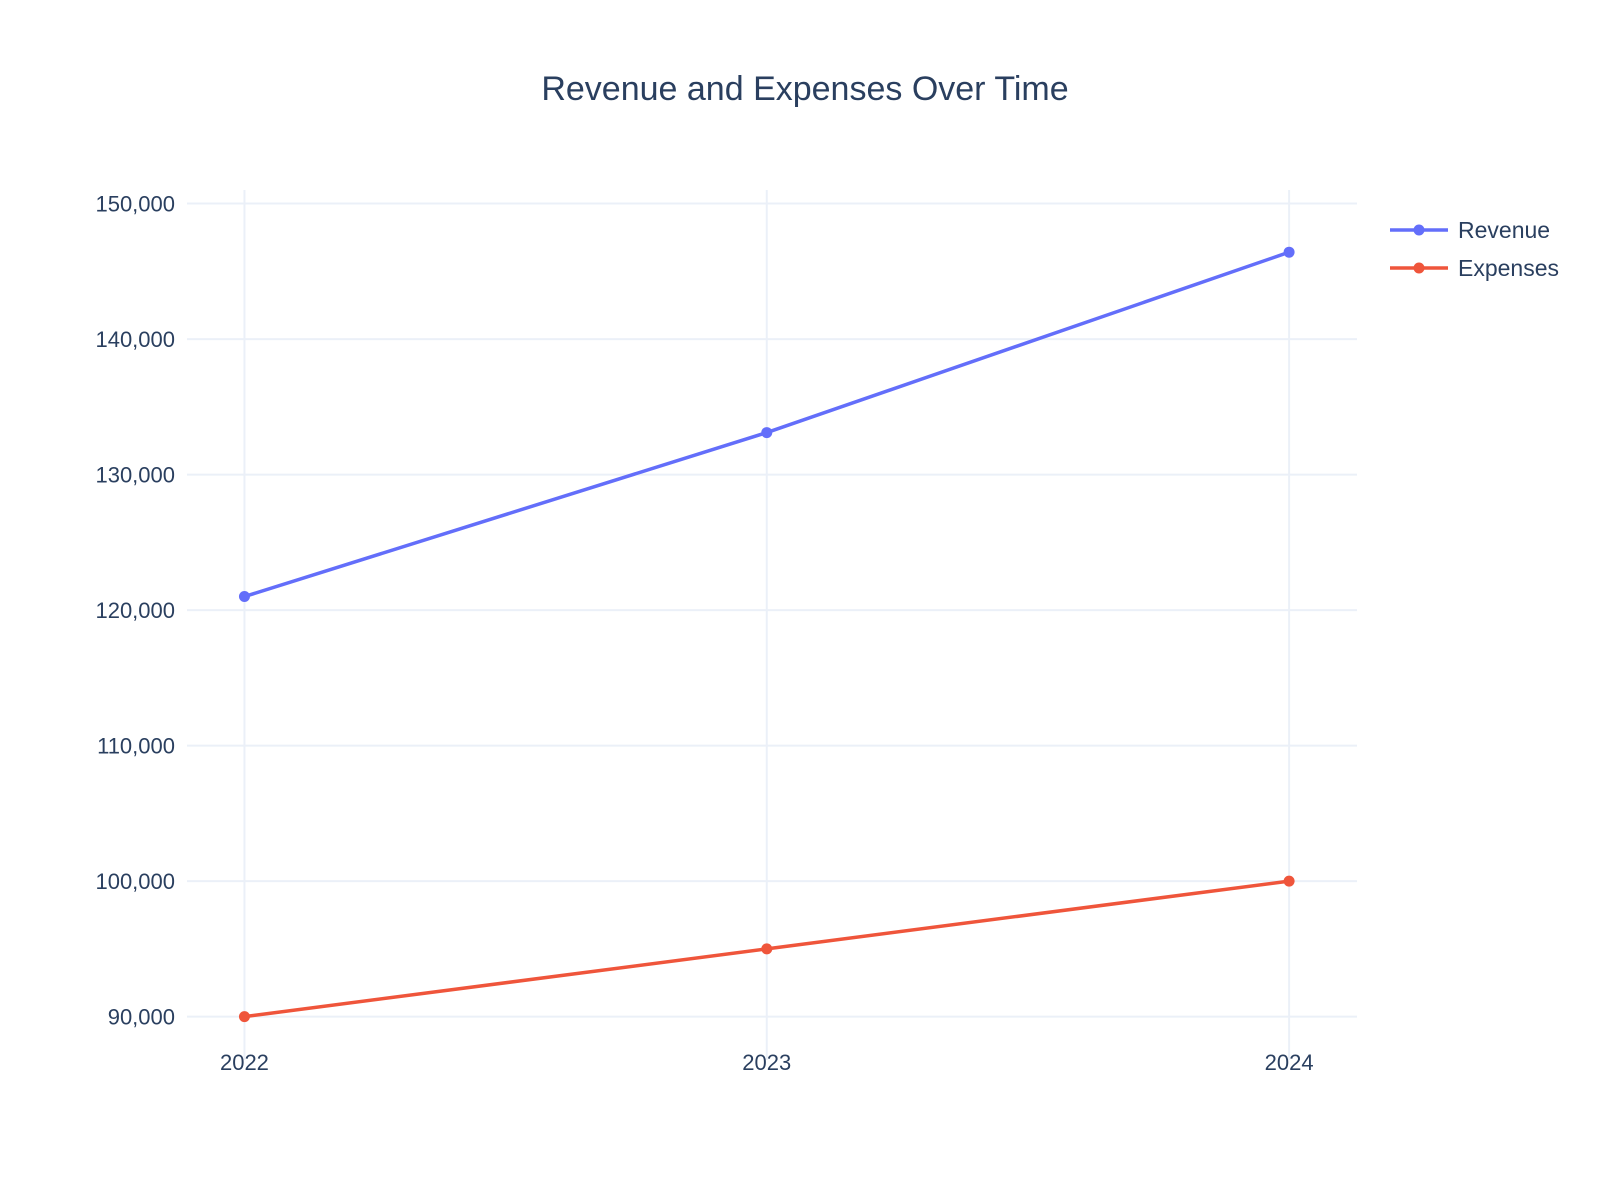  I want to click on y-tick-label: 110,000, so click(136, 746).